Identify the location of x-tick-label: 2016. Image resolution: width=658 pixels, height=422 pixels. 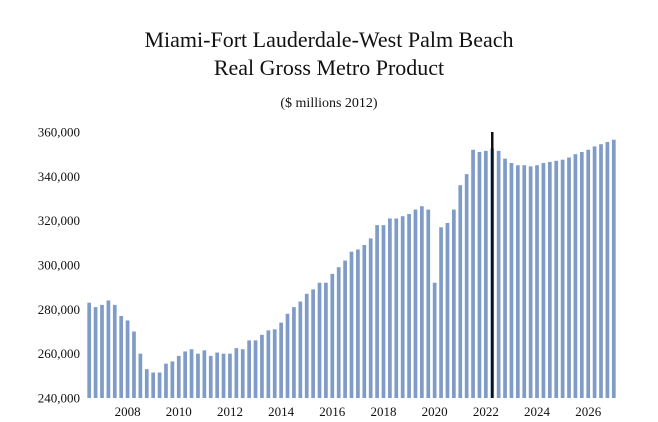
(332, 411).